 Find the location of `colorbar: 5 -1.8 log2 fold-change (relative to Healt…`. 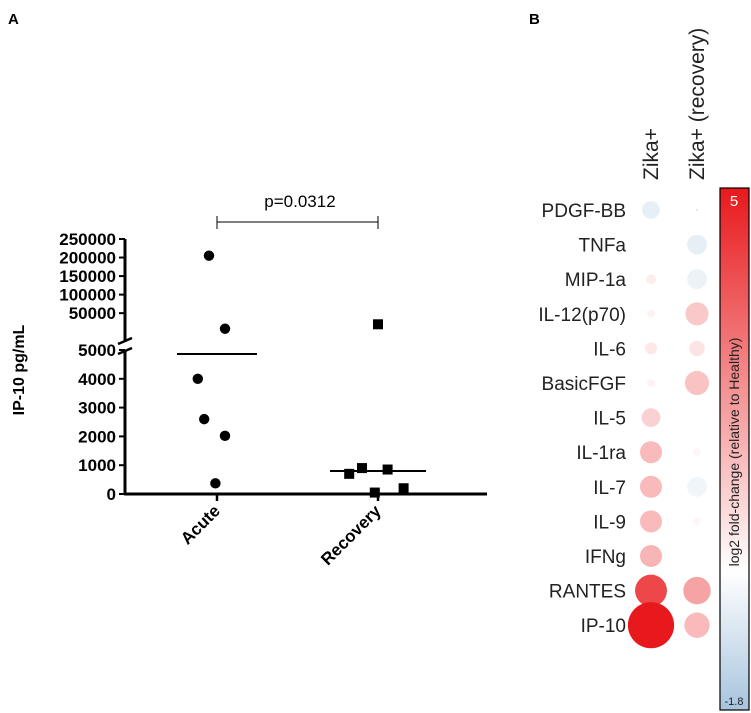

colorbar: 5 -1.8 log2 fold-change (relative to Healt… is located at coordinates (734, 449).